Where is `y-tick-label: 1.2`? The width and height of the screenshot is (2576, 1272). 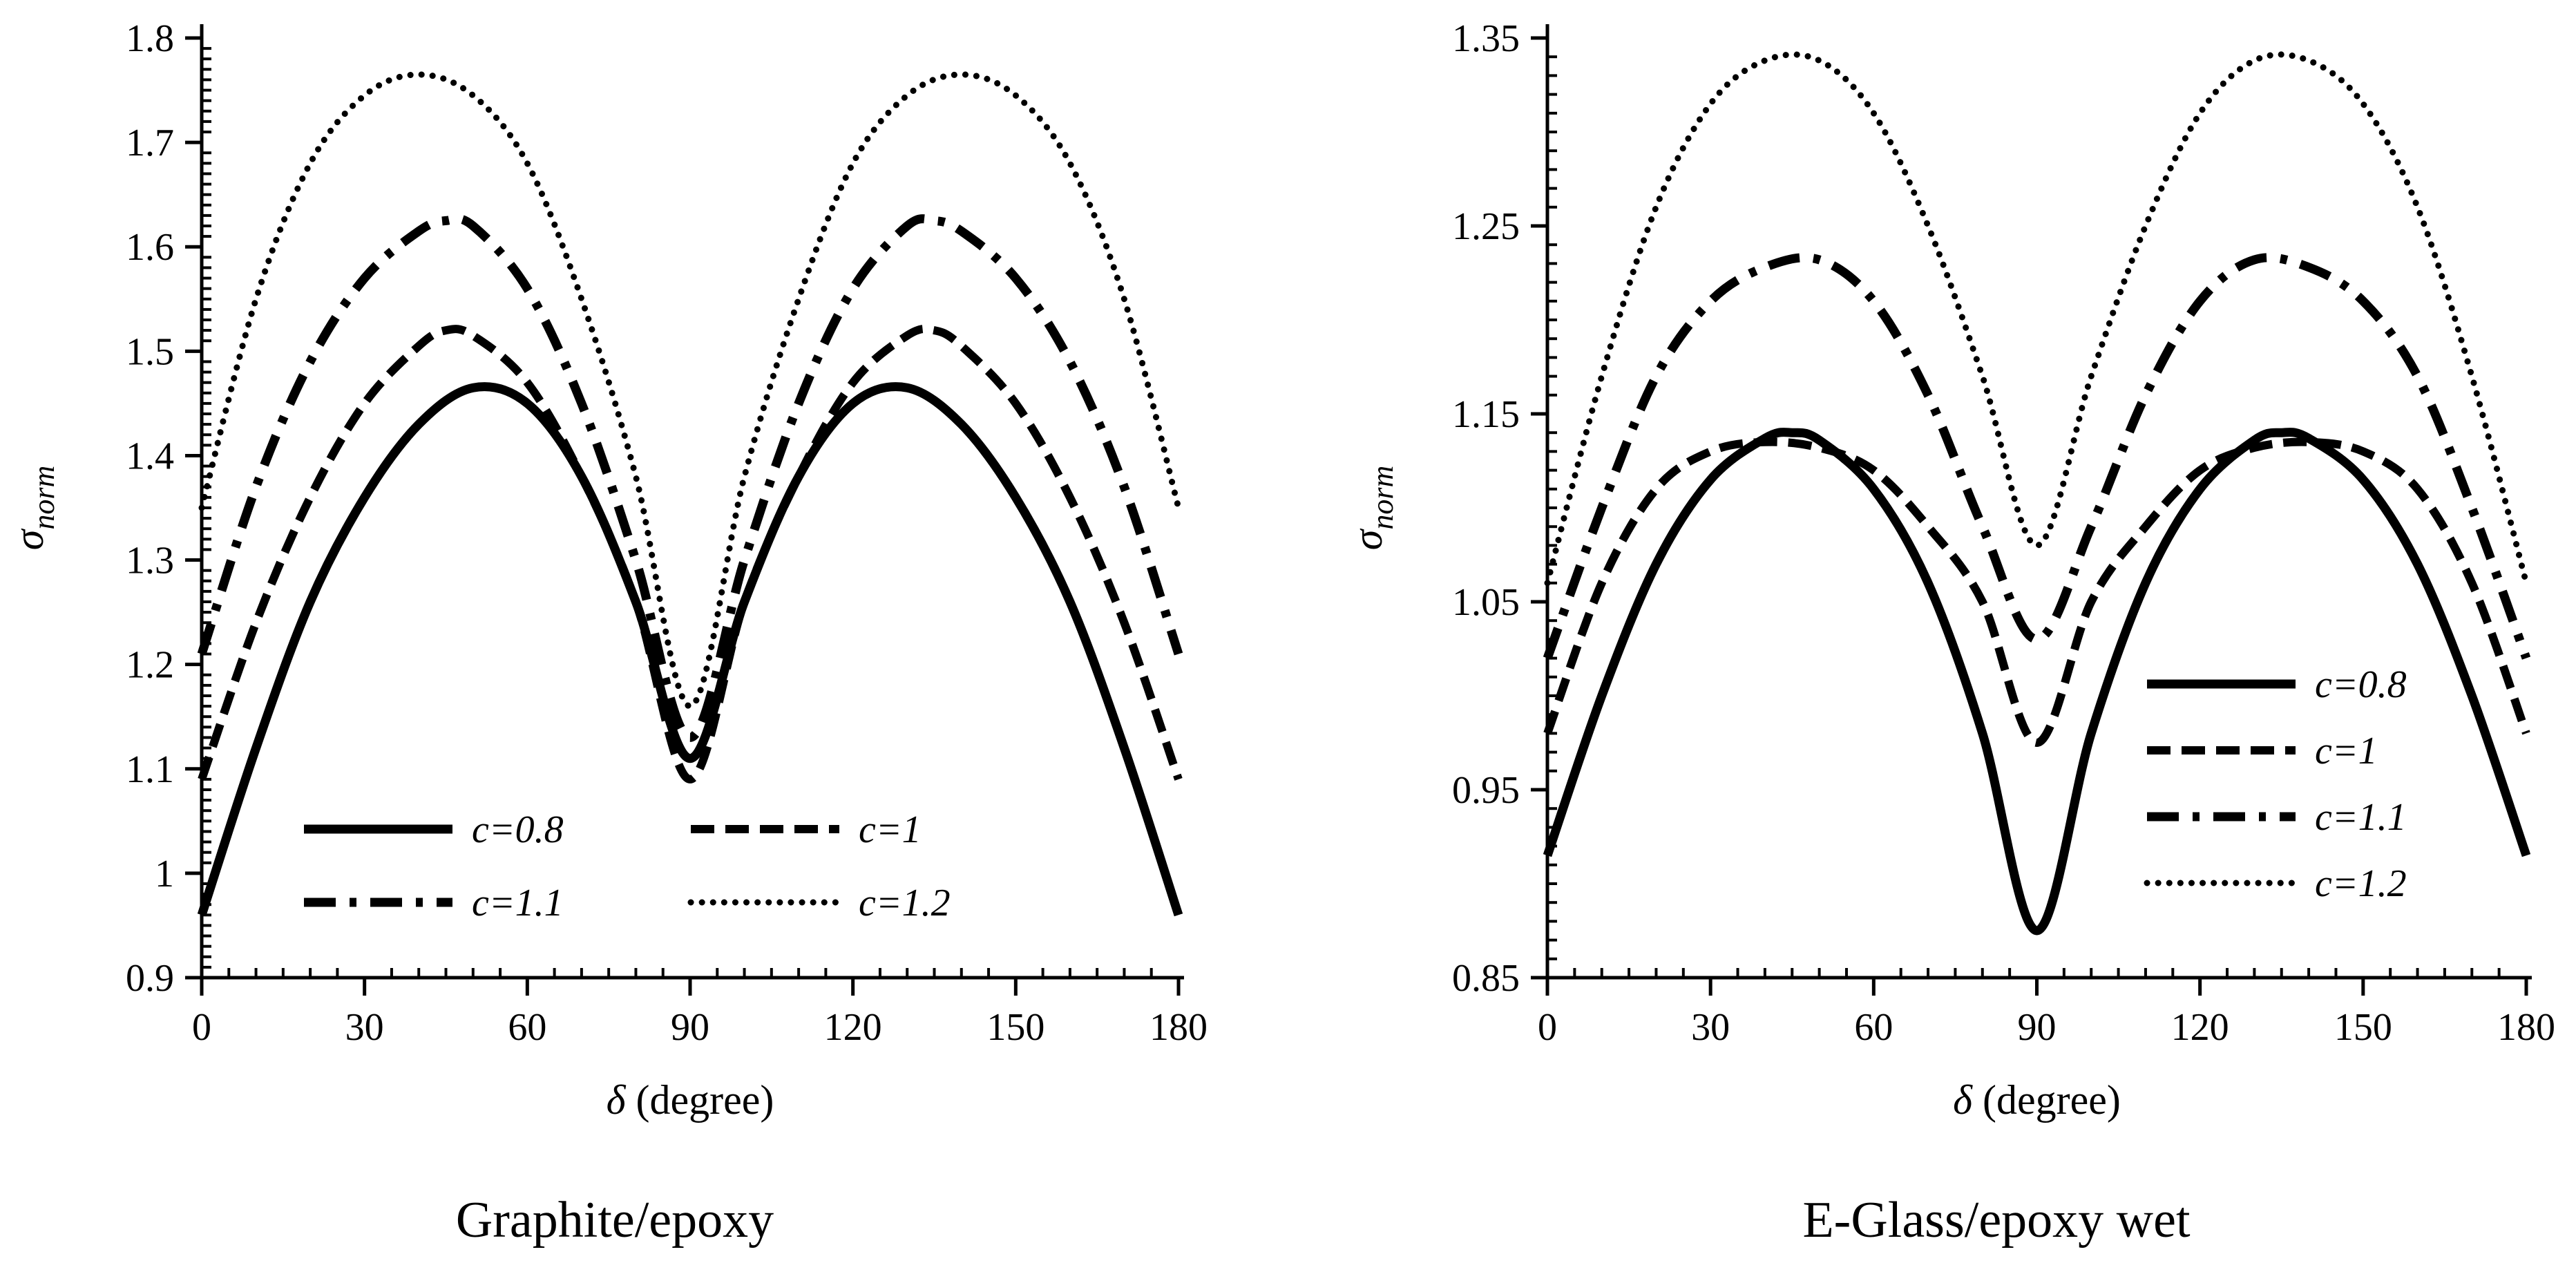
y-tick-label: 1.2 is located at coordinates (150, 666).